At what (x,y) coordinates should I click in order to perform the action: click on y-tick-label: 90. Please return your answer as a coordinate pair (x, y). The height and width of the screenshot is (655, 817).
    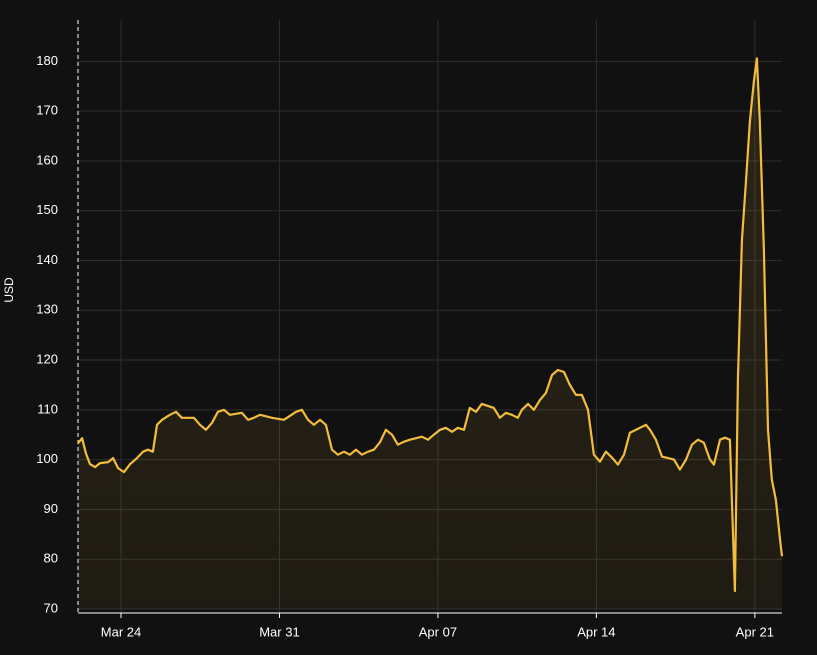
    Looking at the image, I should click on (51, 508).